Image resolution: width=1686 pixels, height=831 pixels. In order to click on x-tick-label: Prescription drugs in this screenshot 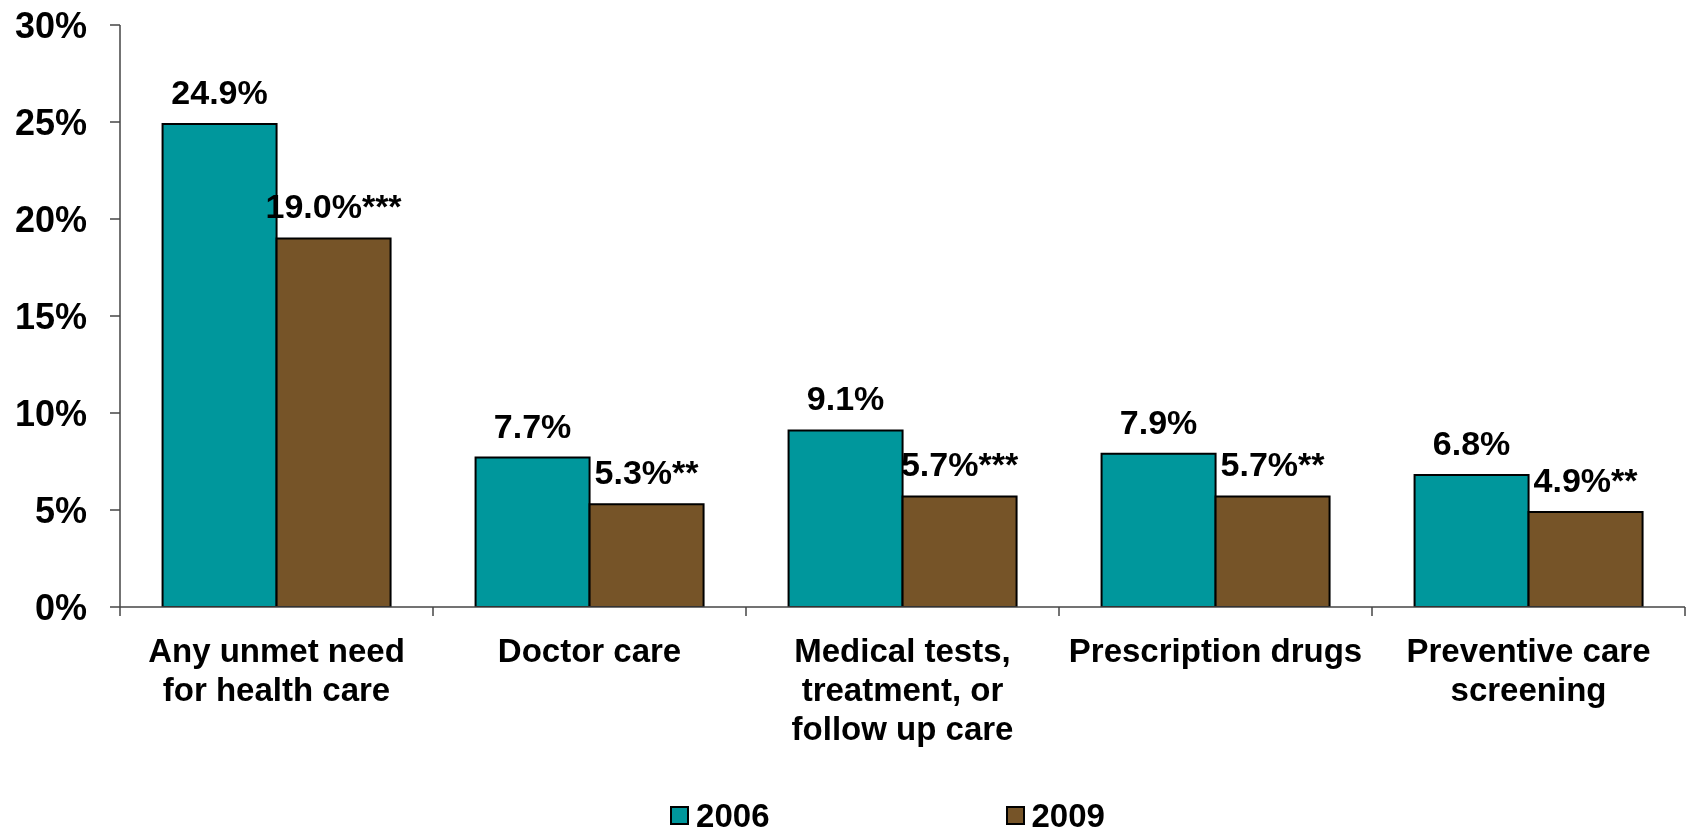, I will do `click(1215, 650)`.